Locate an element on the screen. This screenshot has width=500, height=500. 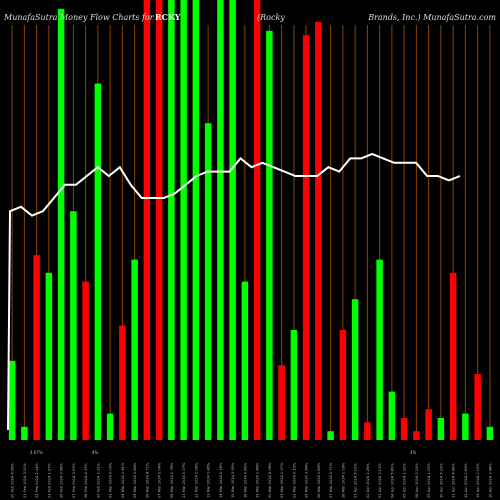
x-tick-label: 08 Mar 2024 2.78% is located at coordinates (172, 480).